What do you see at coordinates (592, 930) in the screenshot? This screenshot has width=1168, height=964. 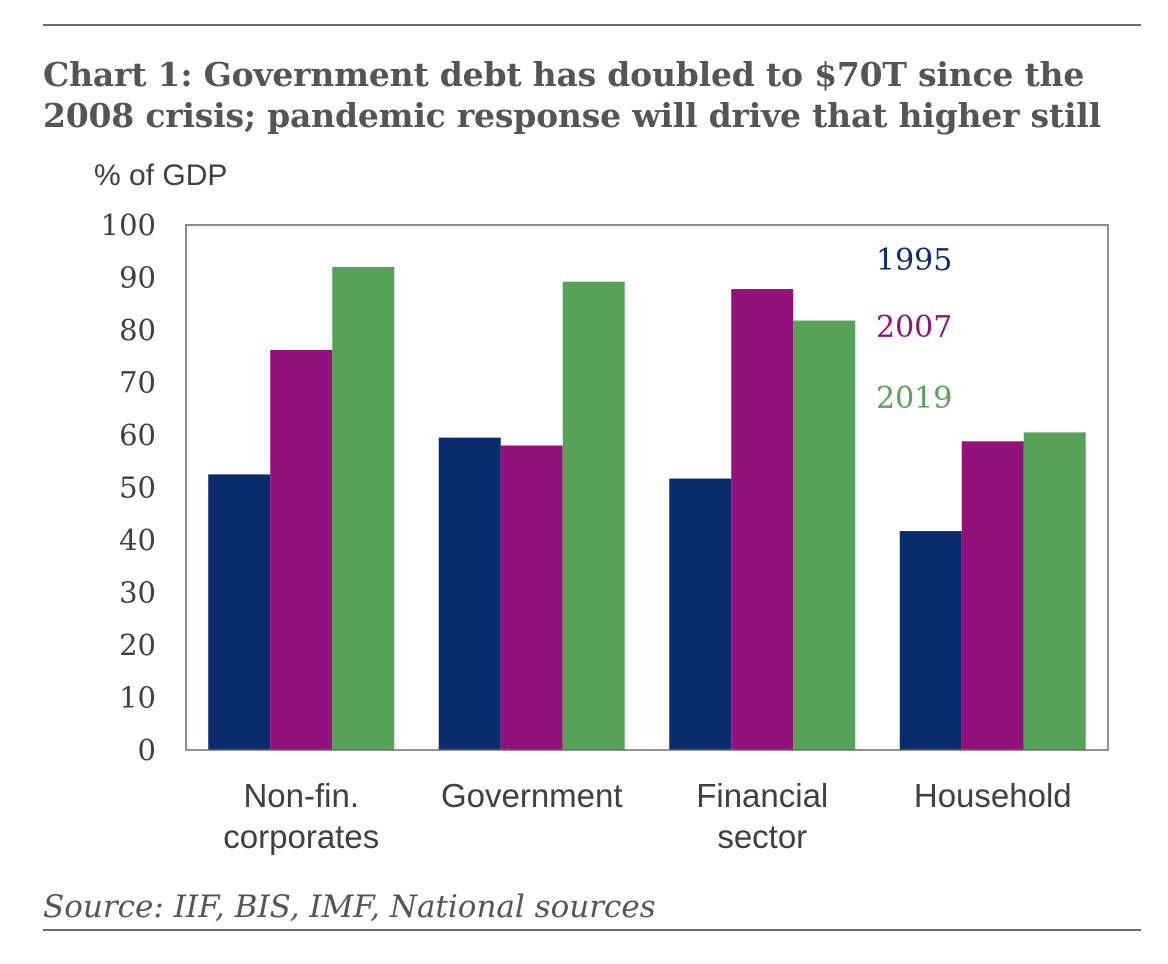 I see `bottom-rule` at bounding box center [592, 930].